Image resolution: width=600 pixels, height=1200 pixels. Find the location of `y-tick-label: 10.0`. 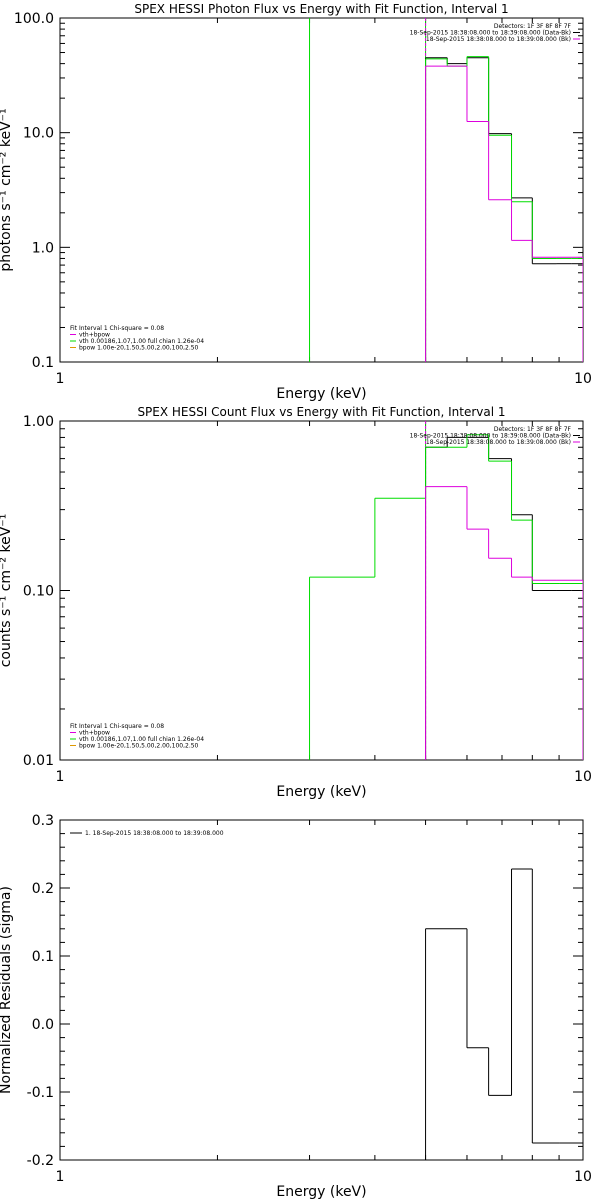

y-tick-label: 10.0 is located at coordinates (38, 134).